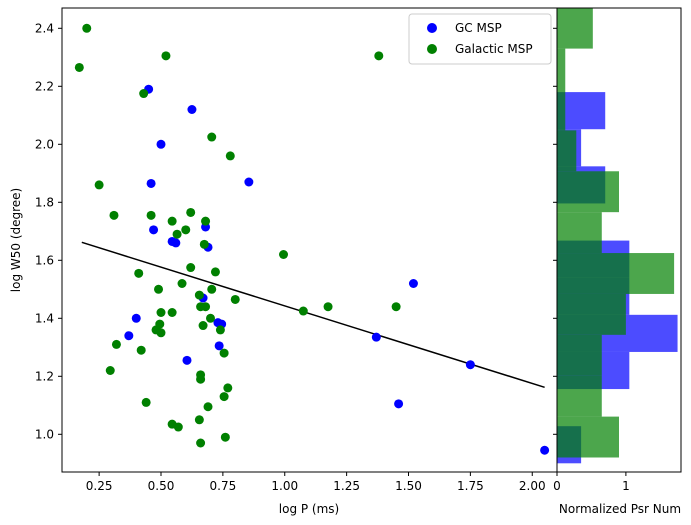 The width and height of the screenshot is (691, 525). I want to click on x-tick-label: 0.50, so click(161, 486).